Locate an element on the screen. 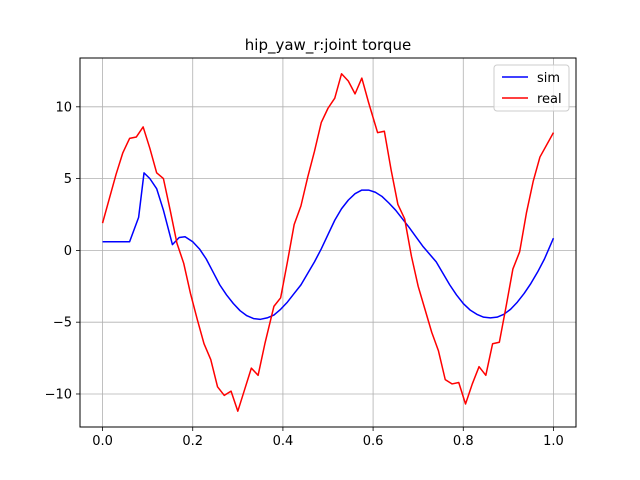  y-tick-label: −5 is located at coordinates (62, 323).